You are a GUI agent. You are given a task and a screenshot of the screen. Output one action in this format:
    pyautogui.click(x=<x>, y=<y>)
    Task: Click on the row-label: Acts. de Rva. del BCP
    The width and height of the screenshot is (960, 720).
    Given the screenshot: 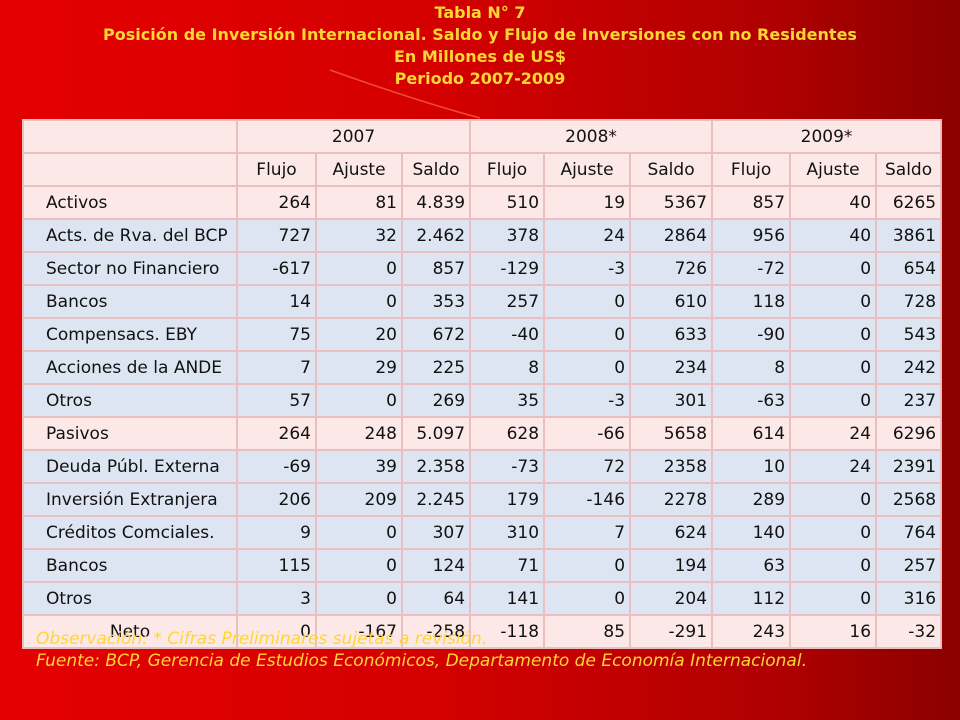 What is the action you would take?
    pyautogui.click(x=130, y=235)
    